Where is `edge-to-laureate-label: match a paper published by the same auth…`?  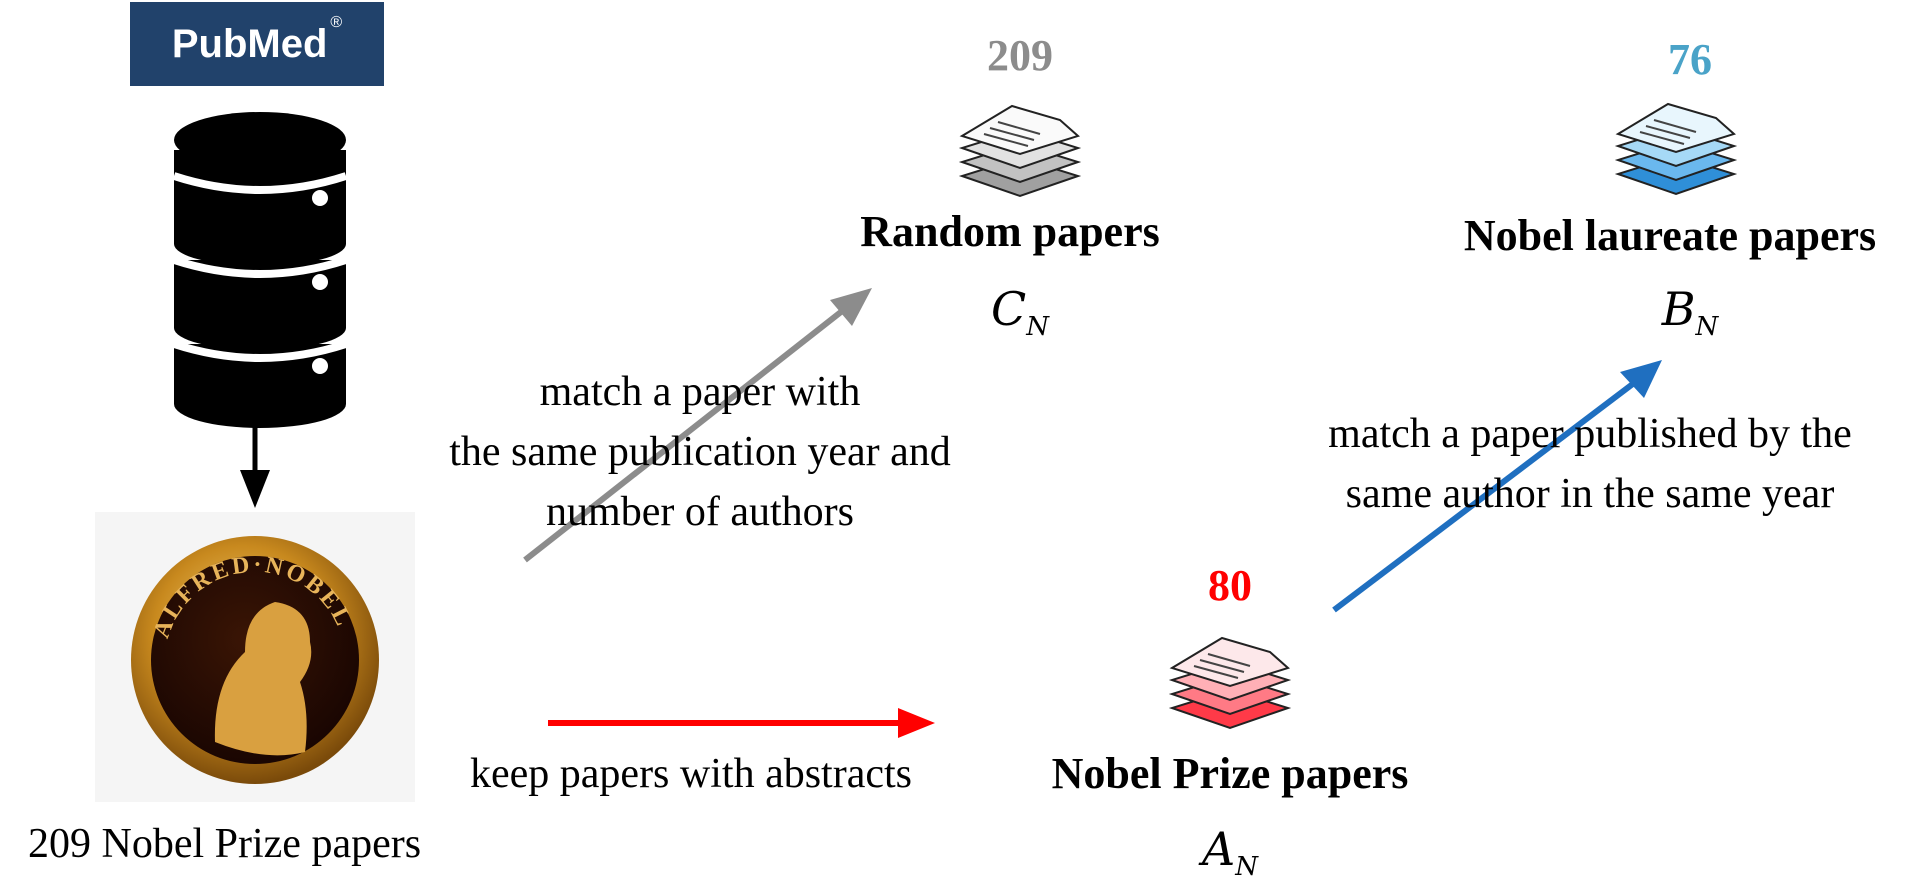 edge-to-laureate-label: match a paper published by the same auth… is located at coordinates (1590, 464).